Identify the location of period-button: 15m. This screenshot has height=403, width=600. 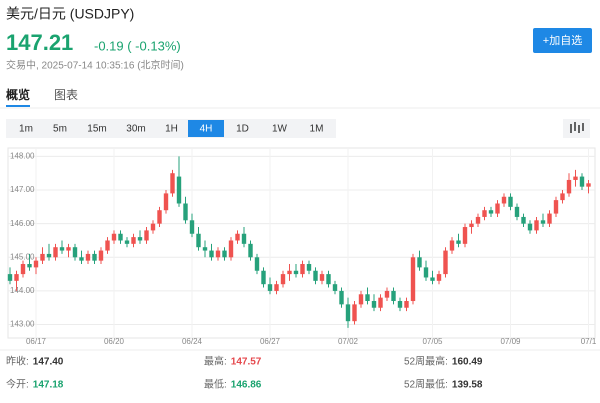
(96, 129).